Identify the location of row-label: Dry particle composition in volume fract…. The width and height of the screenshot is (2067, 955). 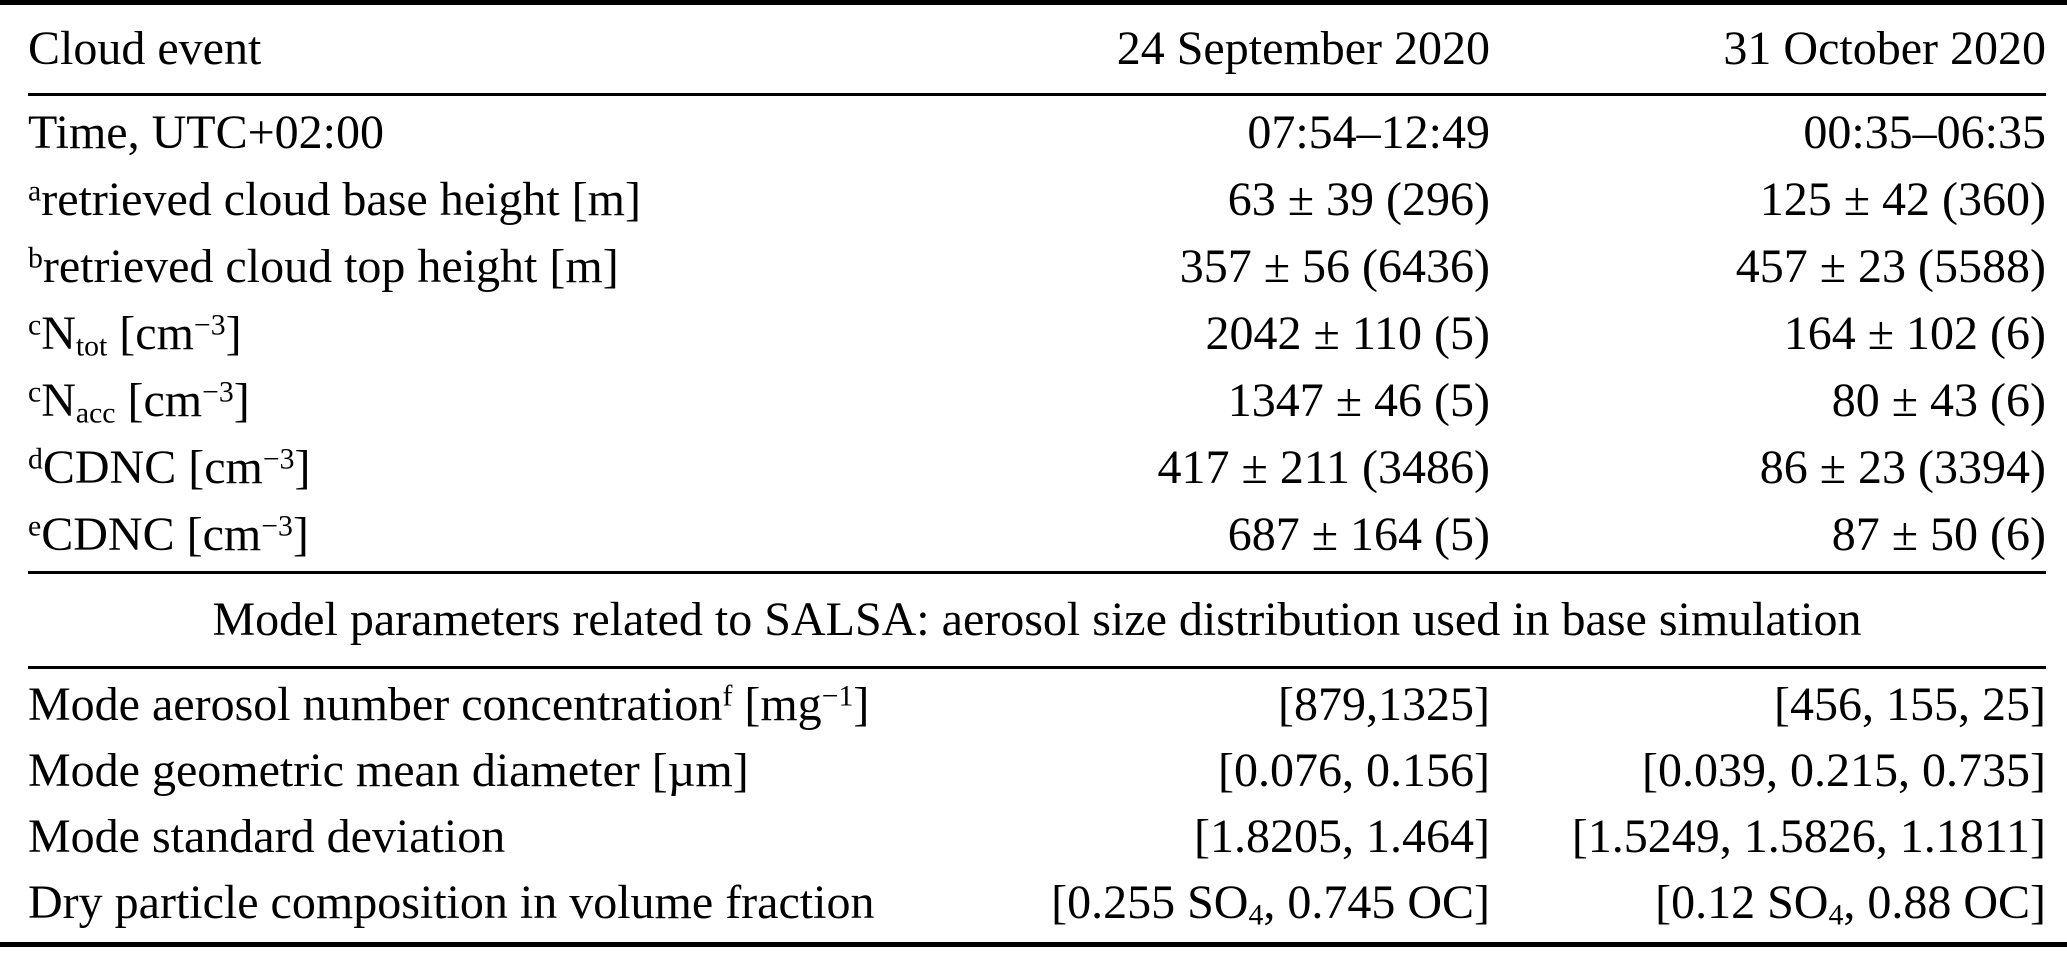
(451, 902).